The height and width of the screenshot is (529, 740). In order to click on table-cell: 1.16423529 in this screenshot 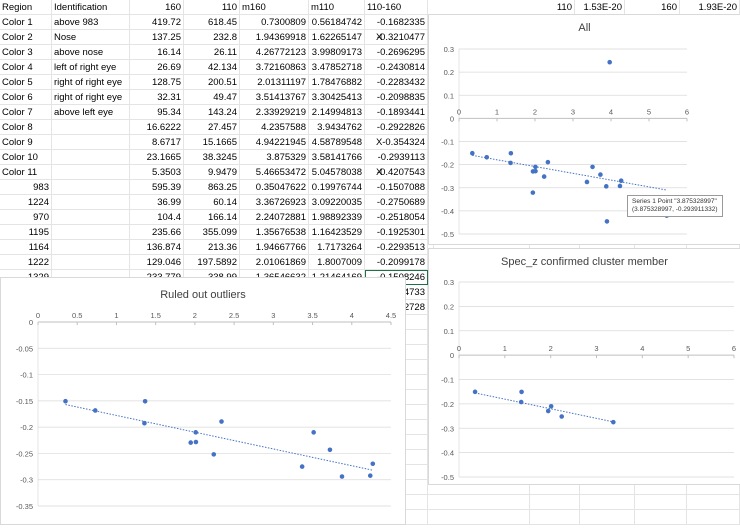, I will do `click(337, 232)`.